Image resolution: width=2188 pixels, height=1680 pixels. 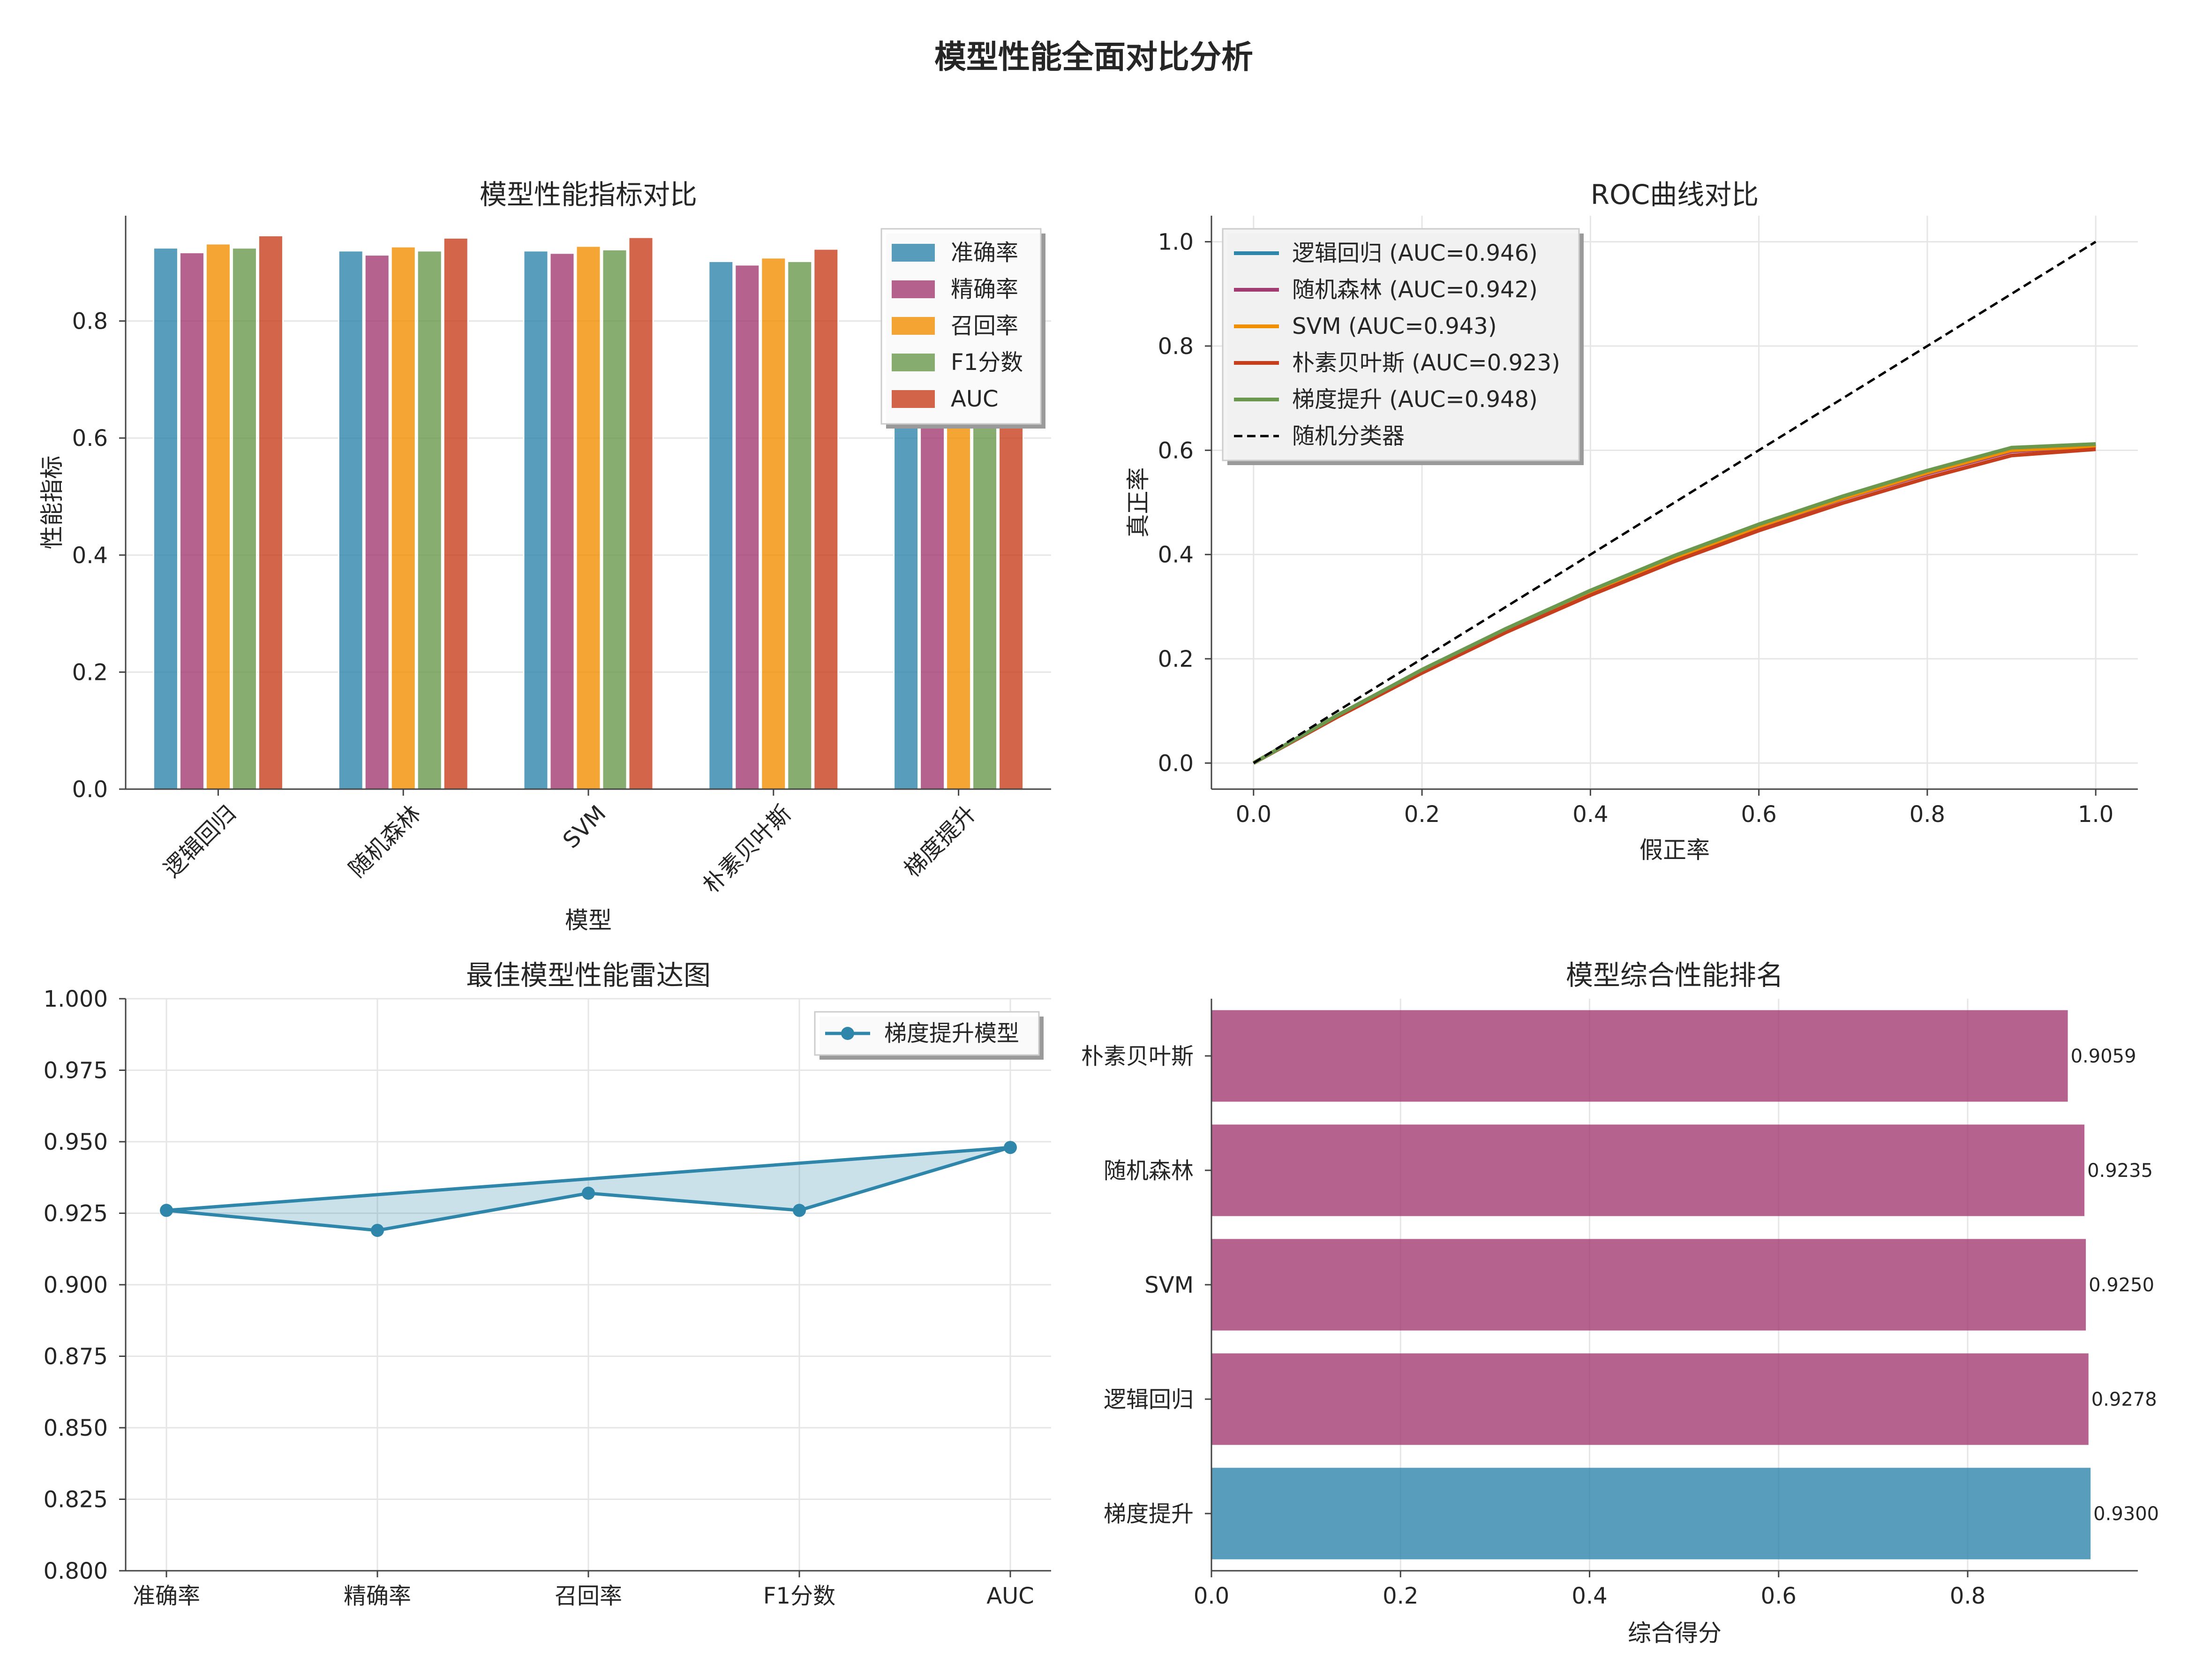 I want to click on legend-label: 准确率, so click(x=985, y=253).